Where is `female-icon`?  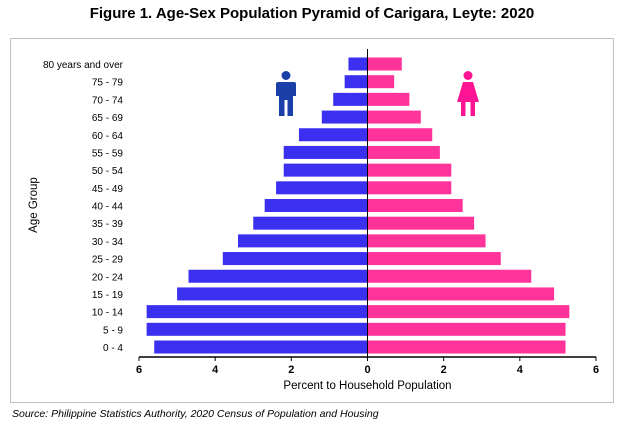
female-icon is located at coordinates (468, 96).